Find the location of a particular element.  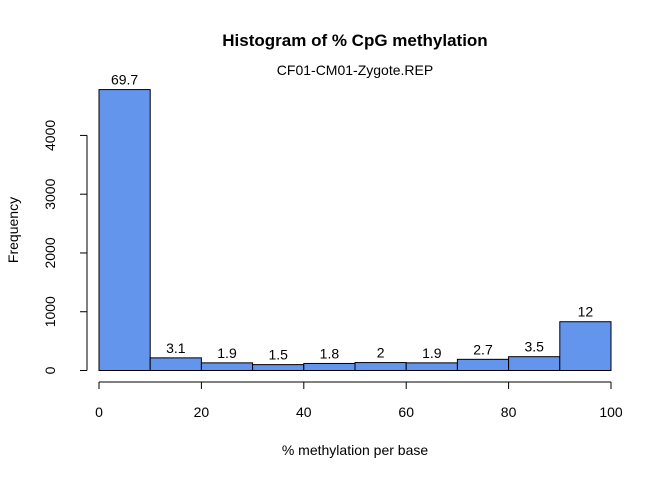

x-axis-label: % methylation per base is located at coordinates (355, 450).